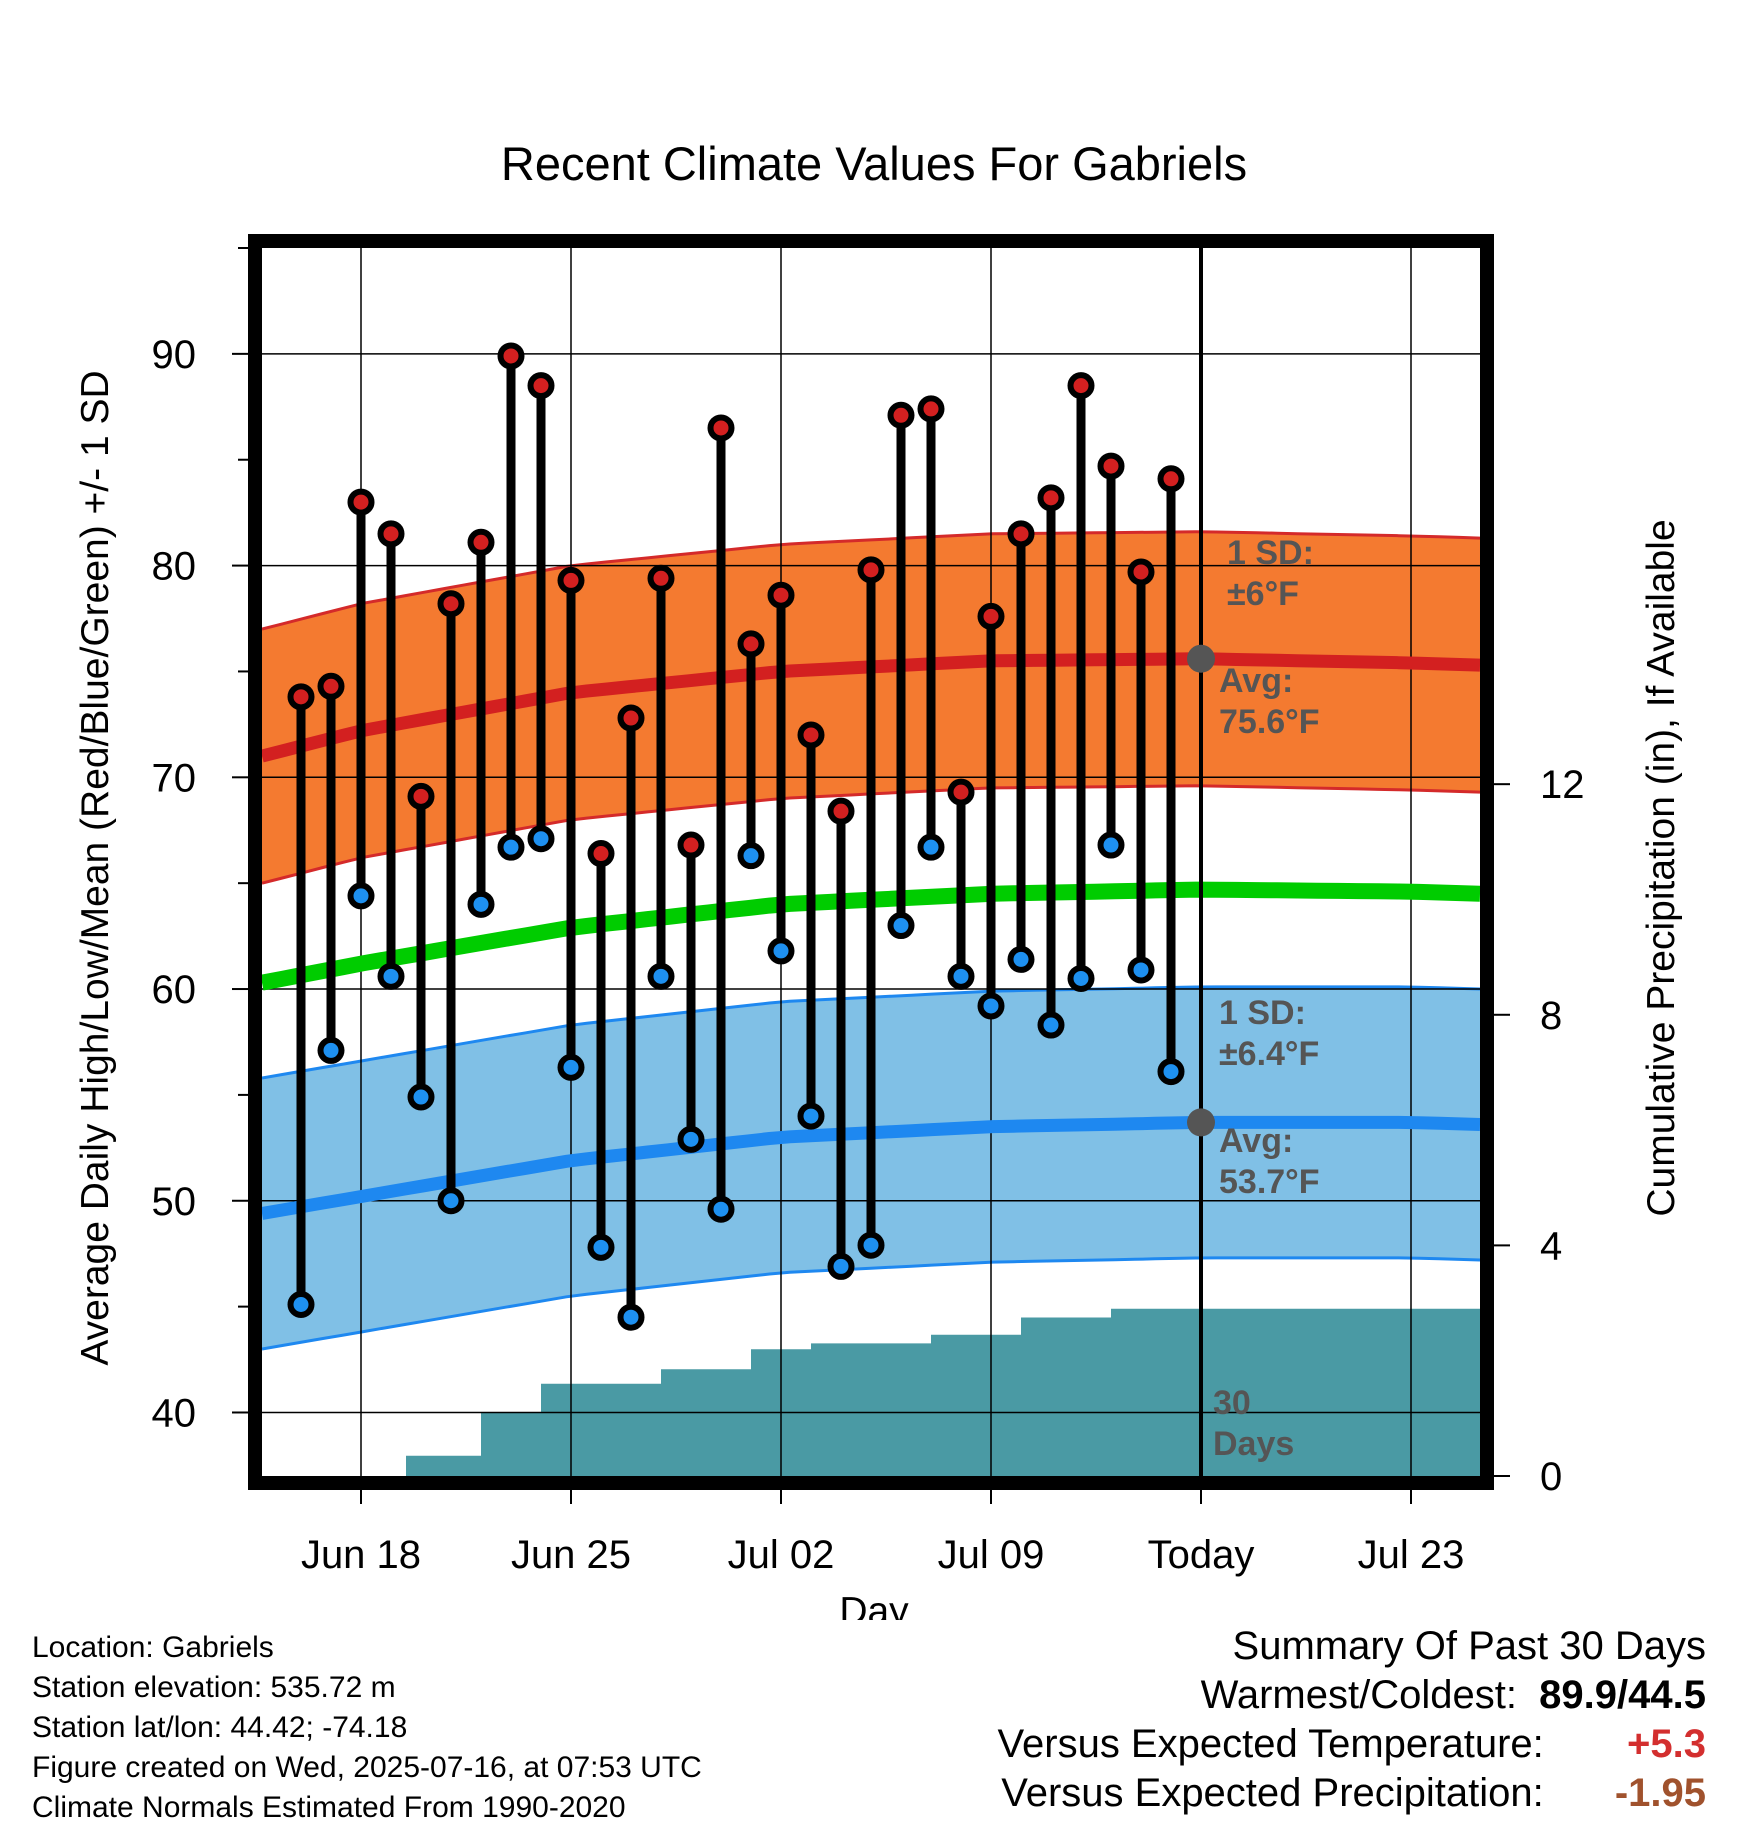 The width and height of the screenshot is (1748, 1828). I want to click on y-tick-label: 70, so click(174, 778).